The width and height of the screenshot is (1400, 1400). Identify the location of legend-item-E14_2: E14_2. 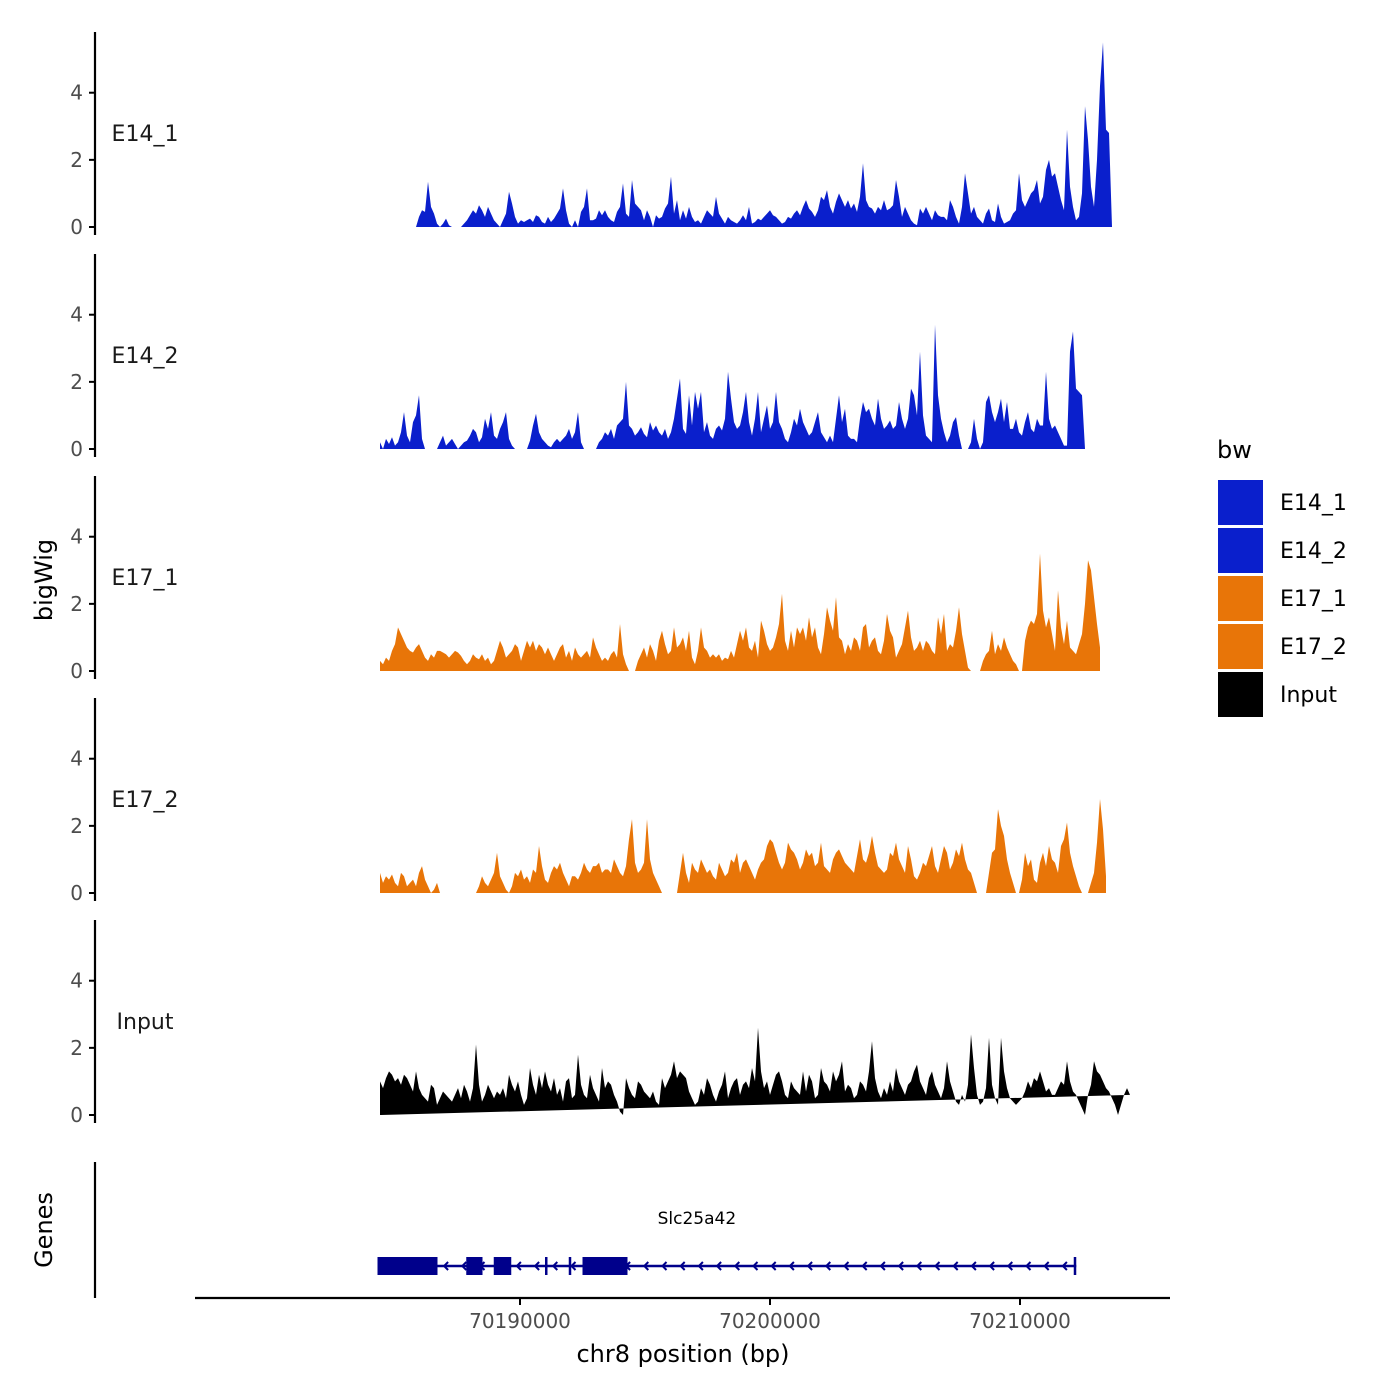
(1282, 550).